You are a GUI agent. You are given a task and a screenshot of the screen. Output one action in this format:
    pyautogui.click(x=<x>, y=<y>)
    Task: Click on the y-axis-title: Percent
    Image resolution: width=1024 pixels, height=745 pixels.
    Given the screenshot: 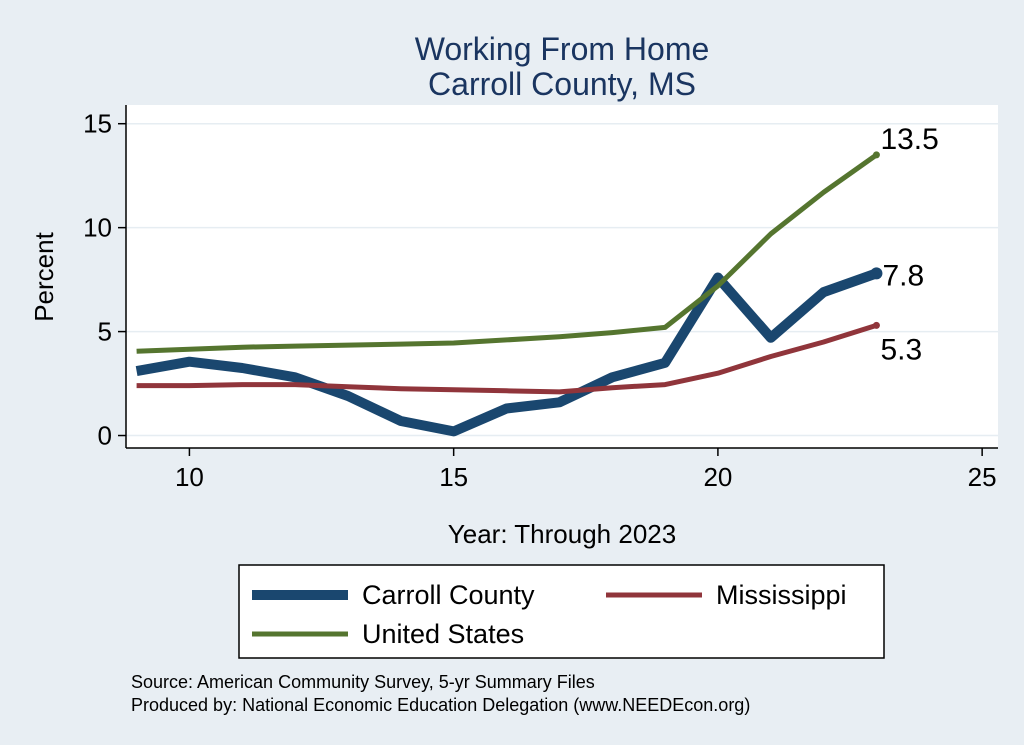 What is the action you would take?
    pyautogui.click(x=44, y=276)
    